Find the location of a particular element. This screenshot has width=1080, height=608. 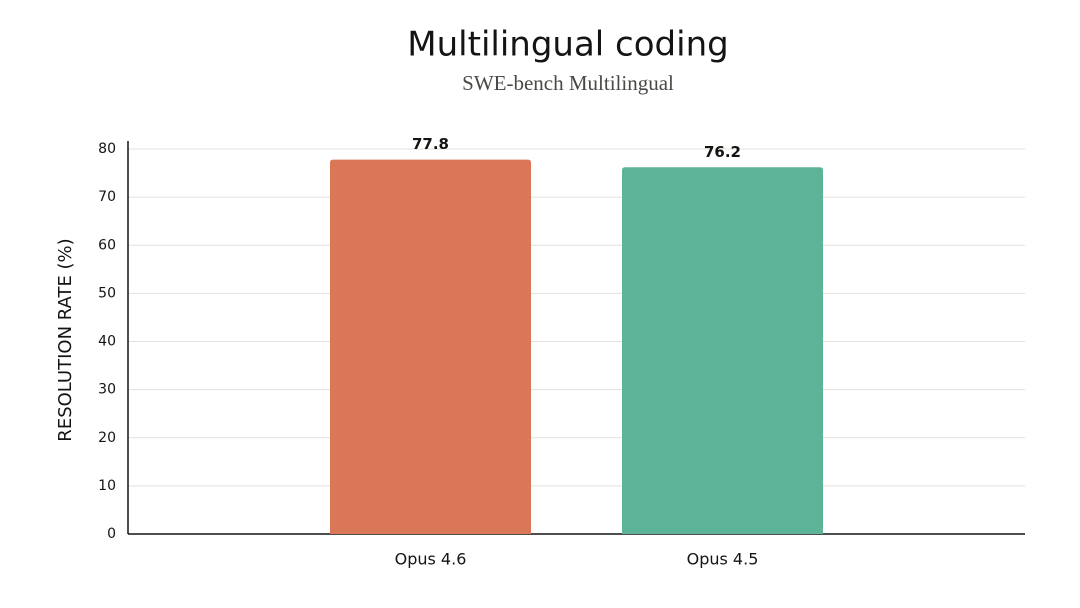

value-label: 76.2 is located at coordinates (722, 152).